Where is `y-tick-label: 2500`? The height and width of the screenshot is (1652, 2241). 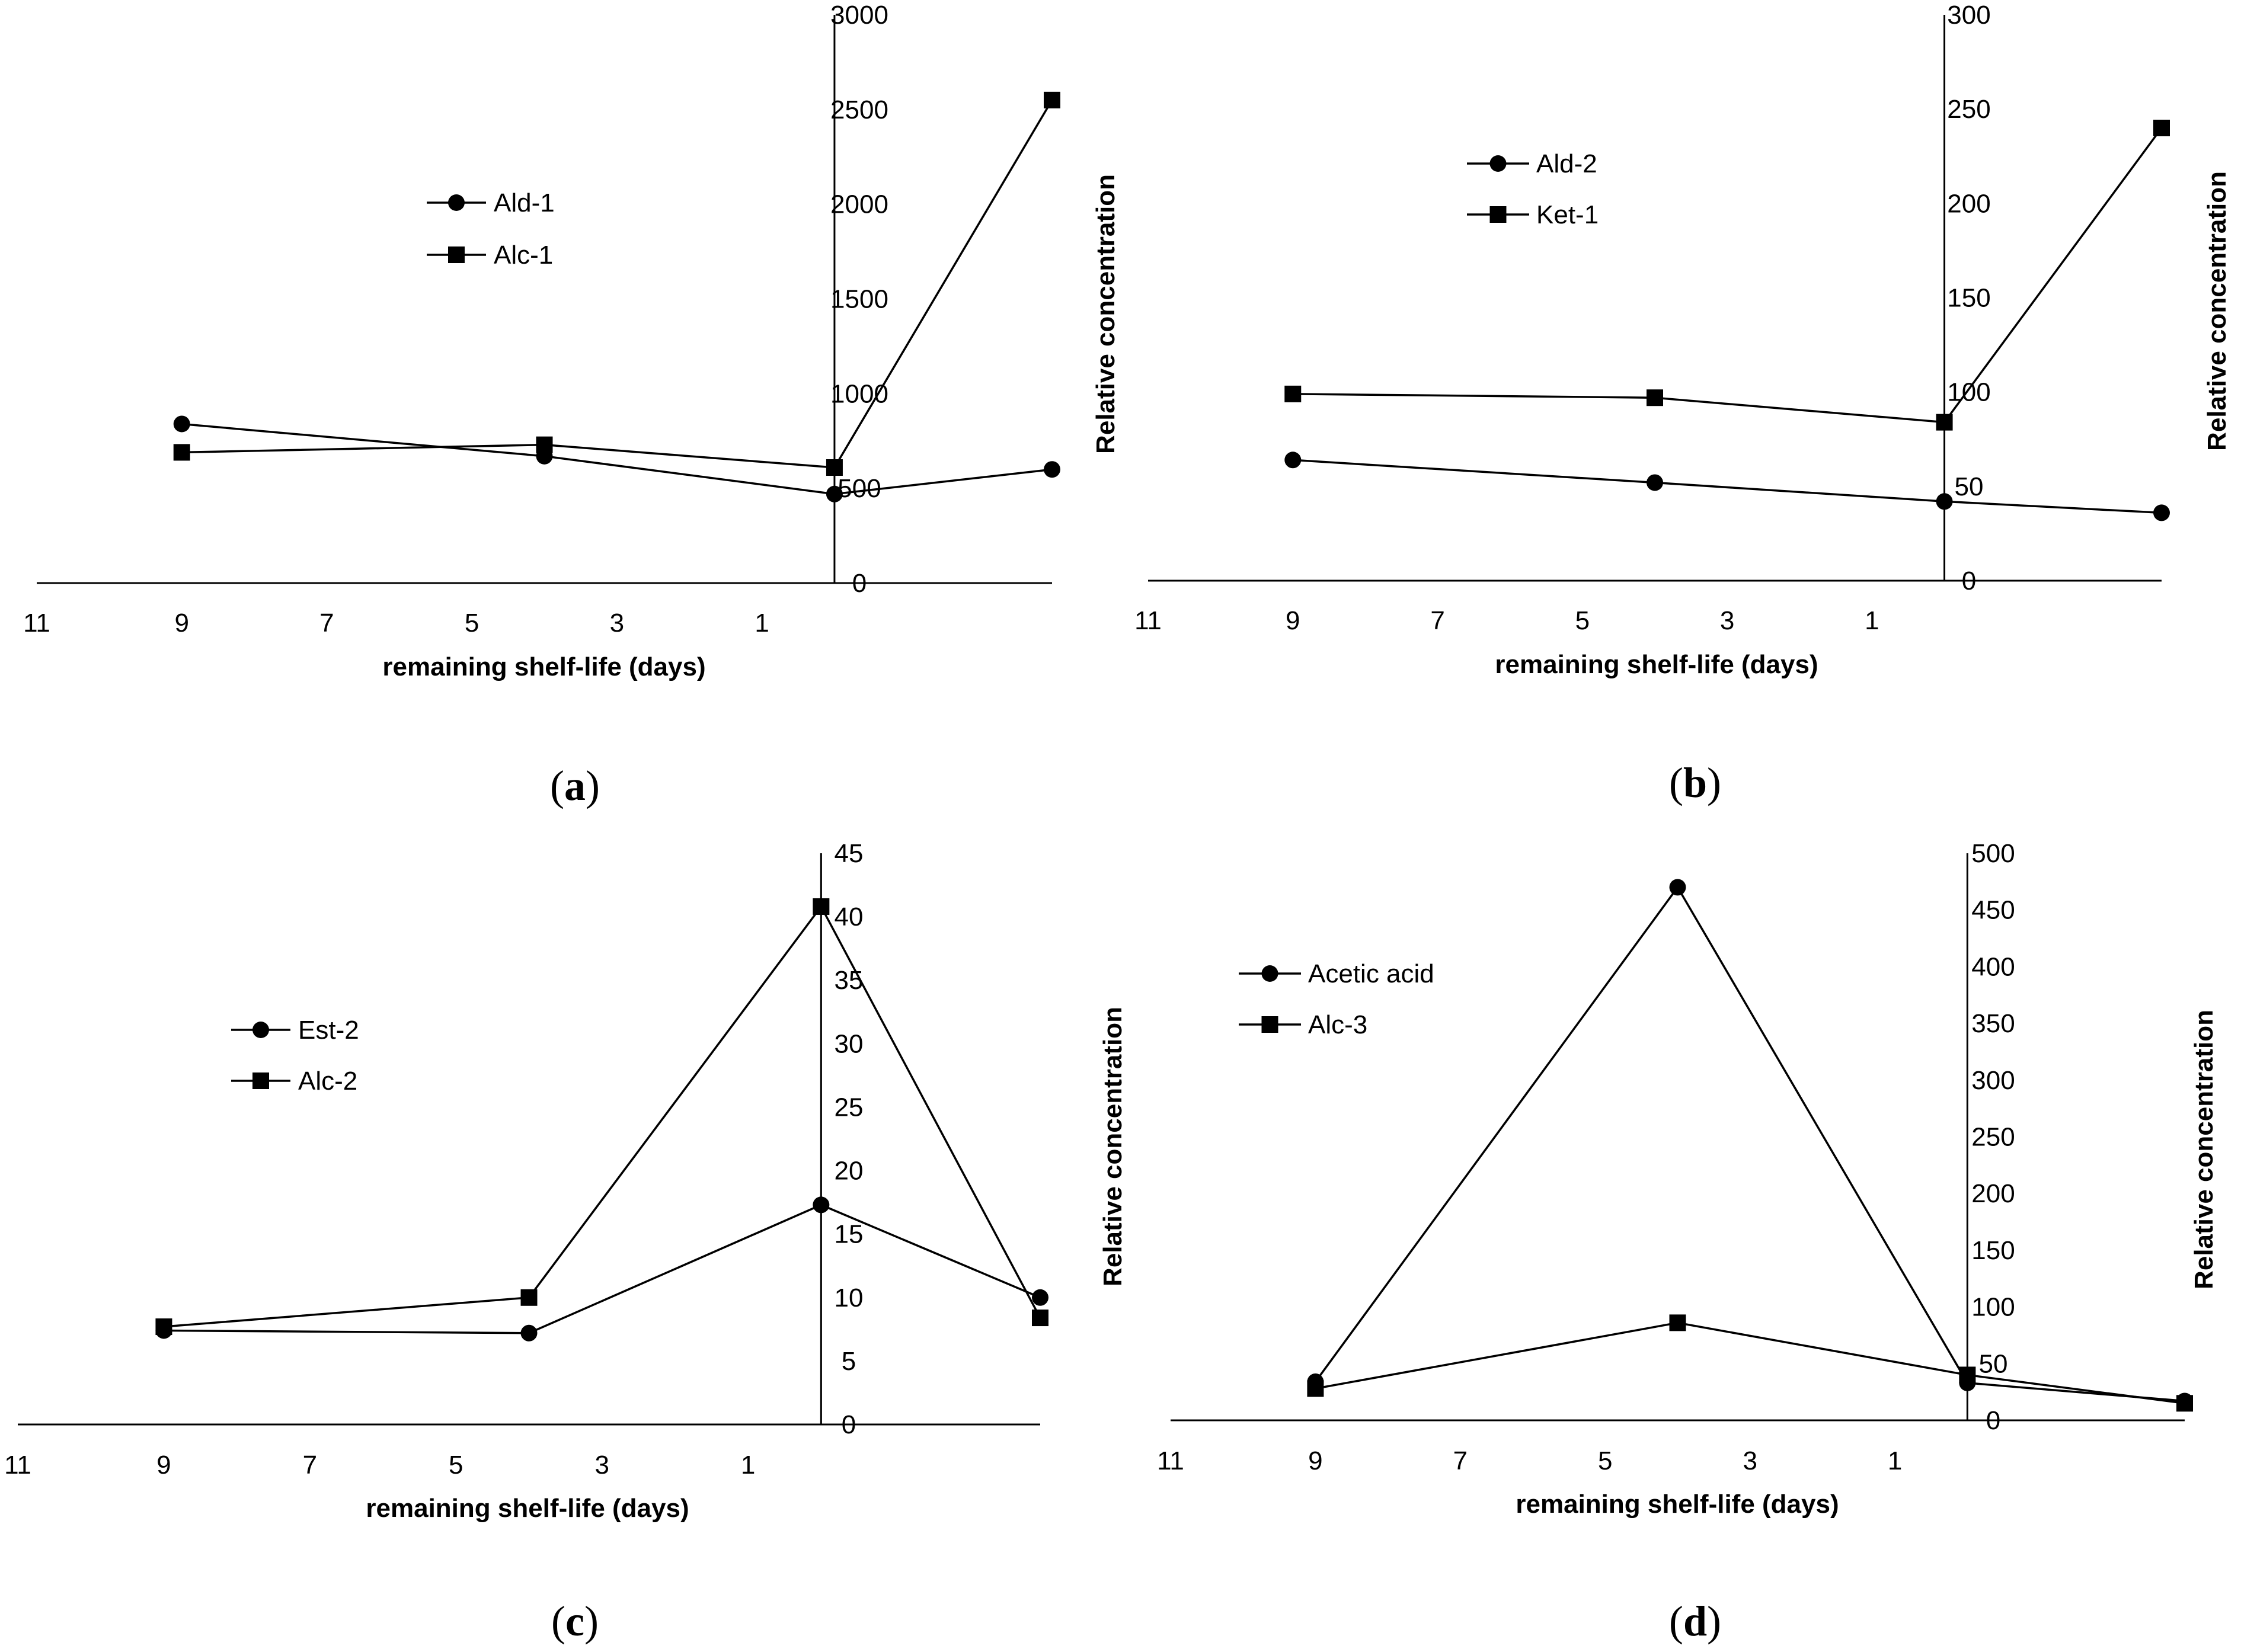 y-tick-label: 2500 is located at coordinates (859, 109).